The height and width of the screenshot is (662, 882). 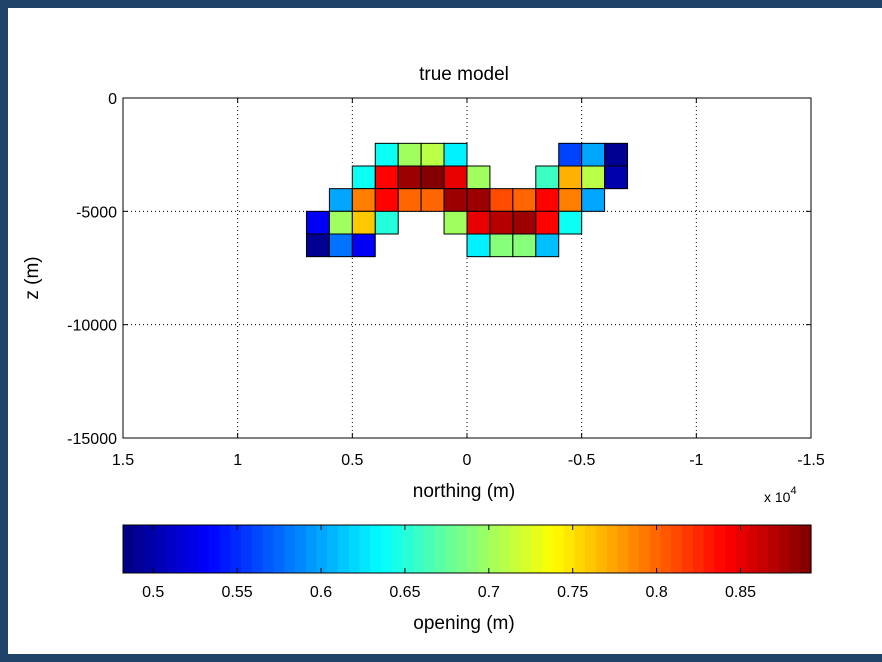 I want to click on x-axis-label: northing (m), so click(x=464, y=491).